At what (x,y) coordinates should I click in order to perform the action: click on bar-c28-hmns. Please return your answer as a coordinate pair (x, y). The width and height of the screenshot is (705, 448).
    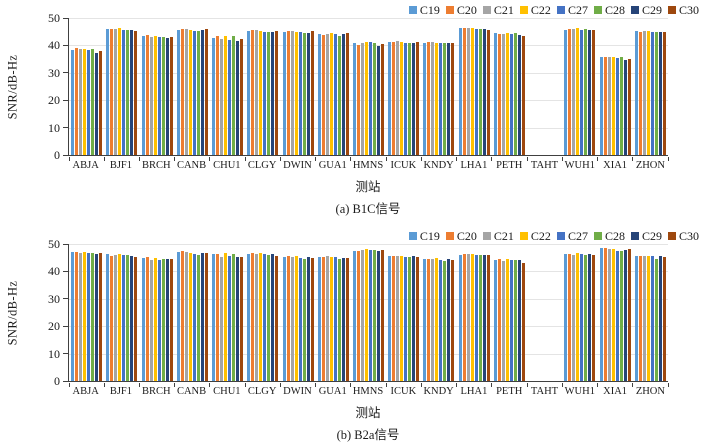
    Looking at the image, I should click on (374, 98).